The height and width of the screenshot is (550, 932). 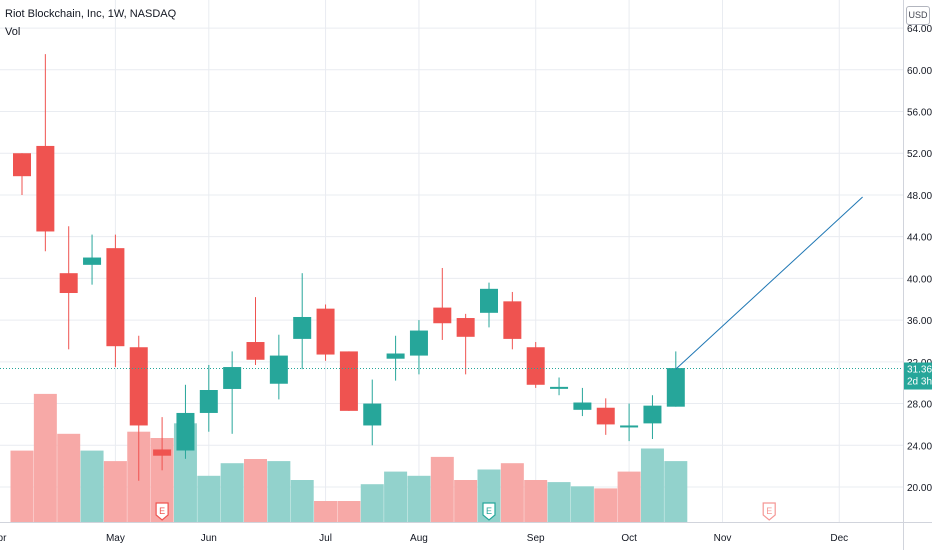 I want to click on y-tick-label: 36.00, so click(x=919, y=321).